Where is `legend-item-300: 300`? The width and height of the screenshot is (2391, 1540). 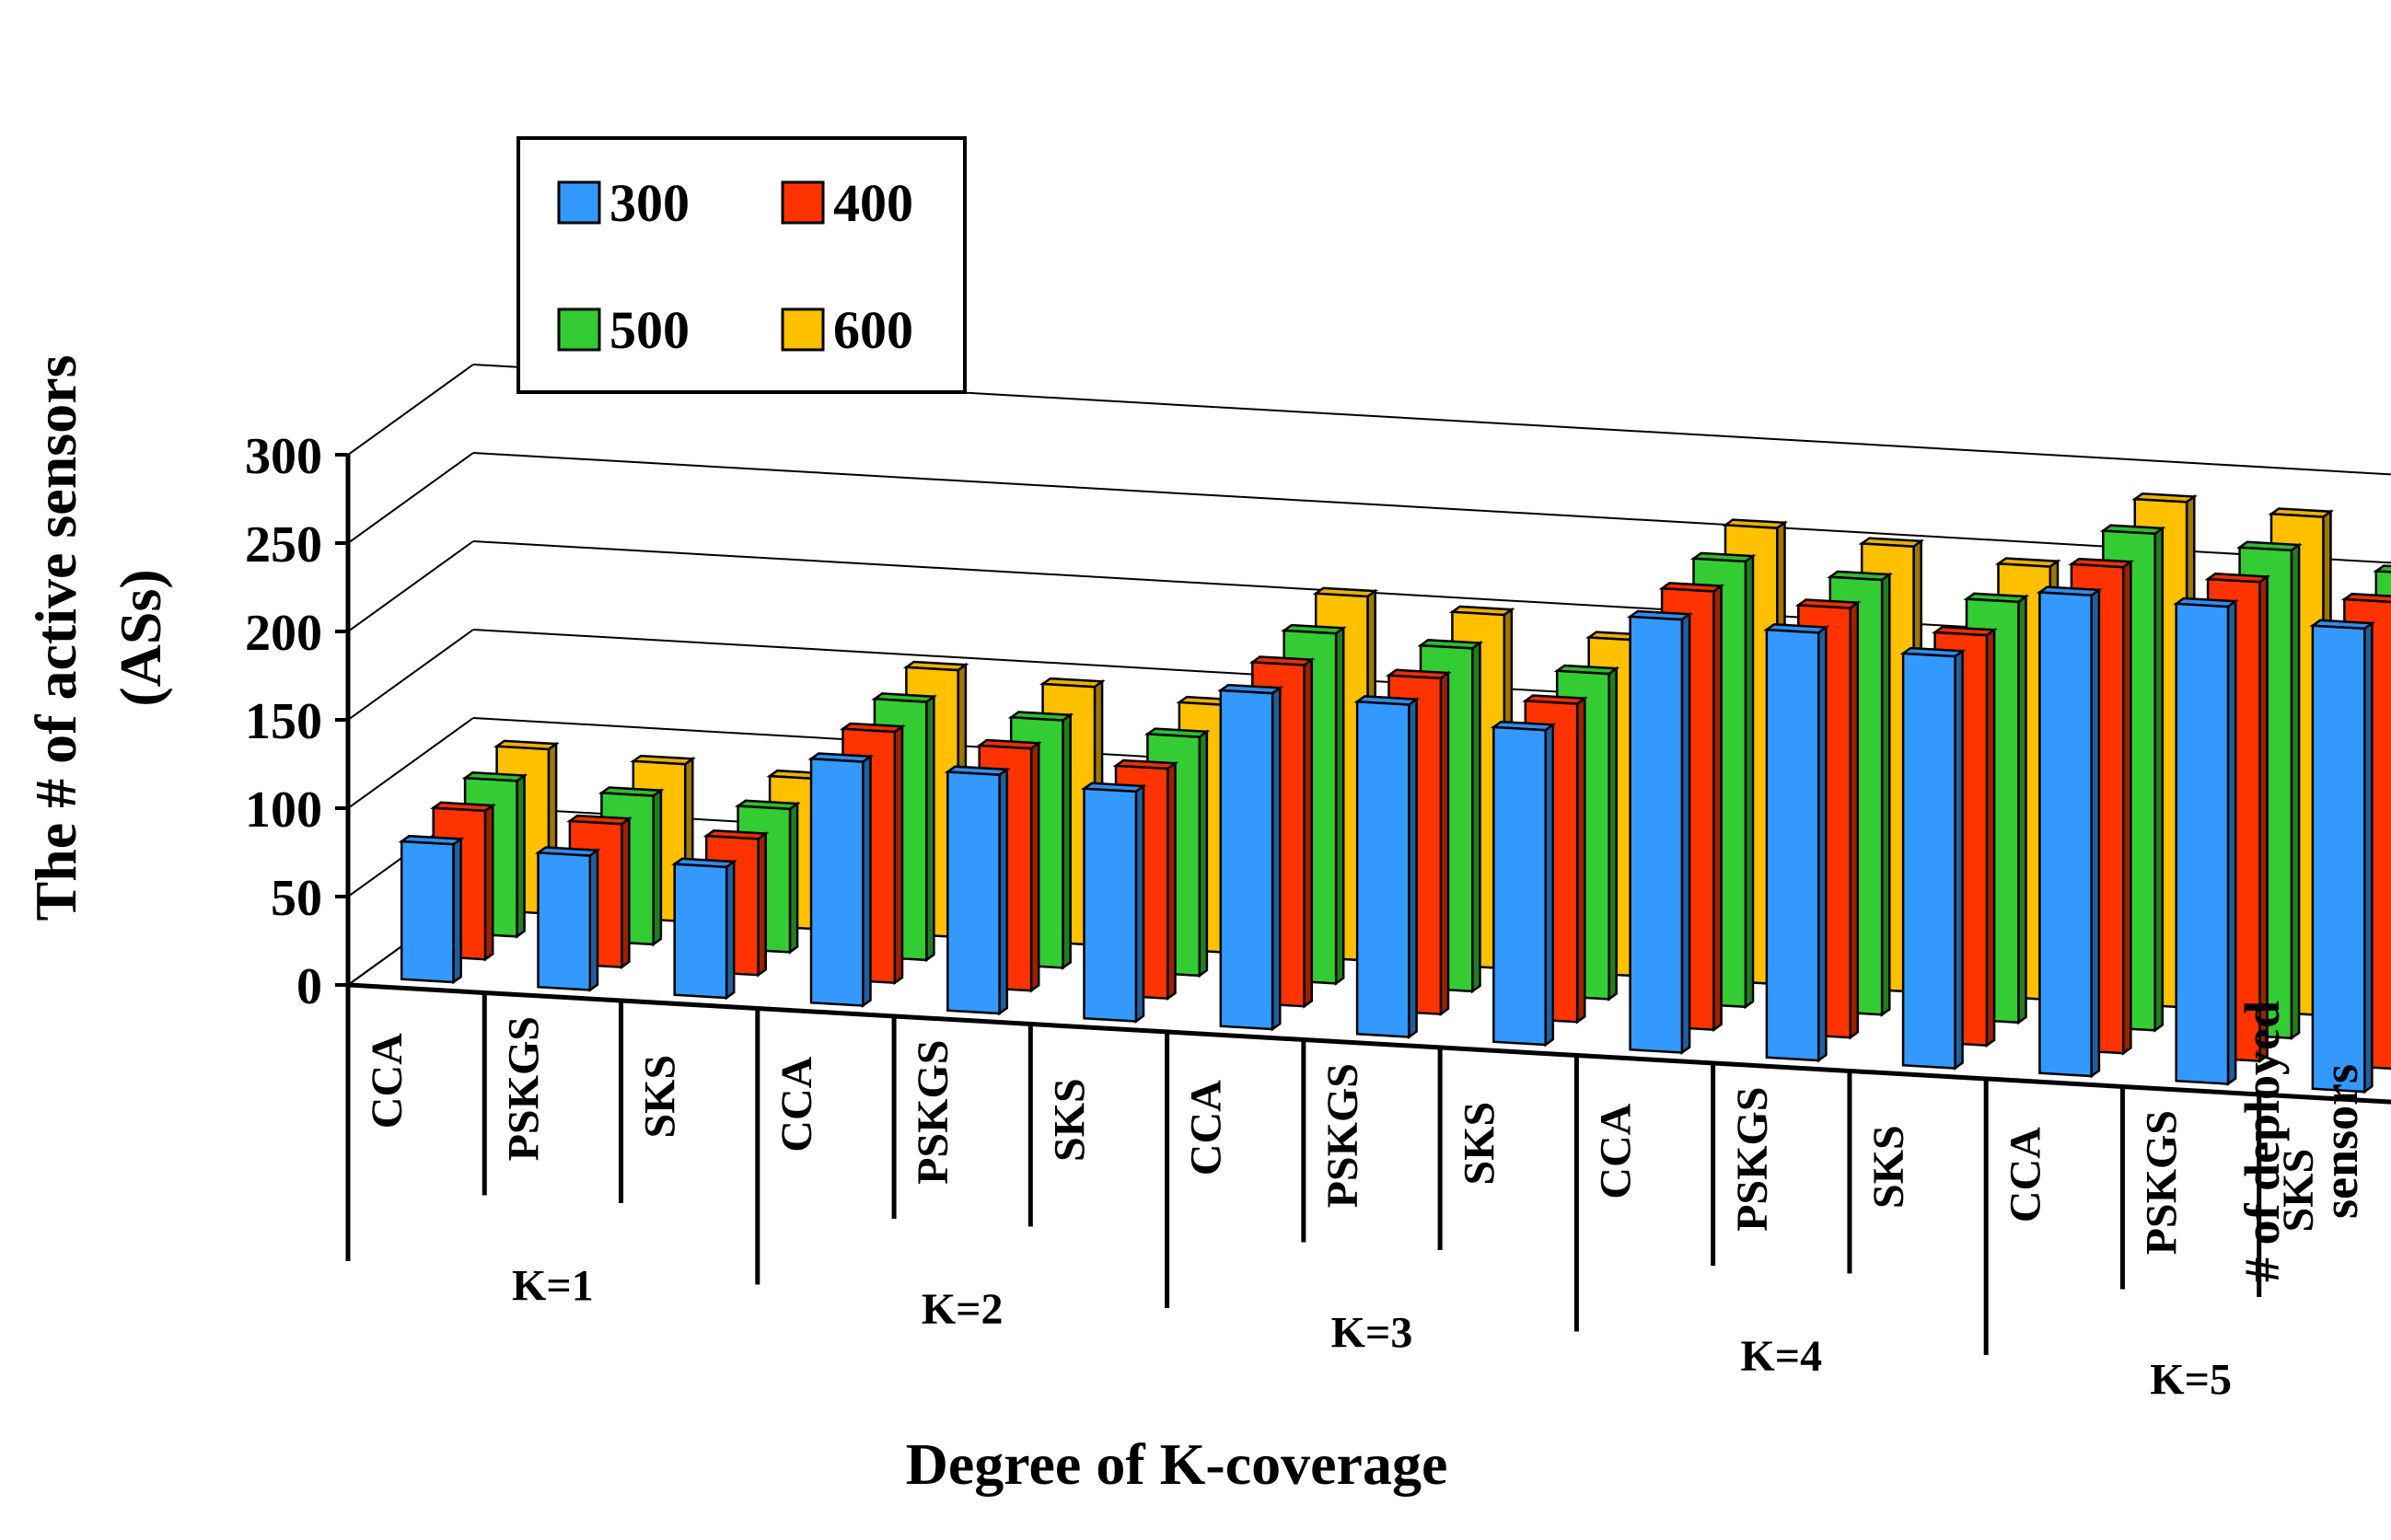 legend-item-300: 300 is located at coordinates (623, 203).